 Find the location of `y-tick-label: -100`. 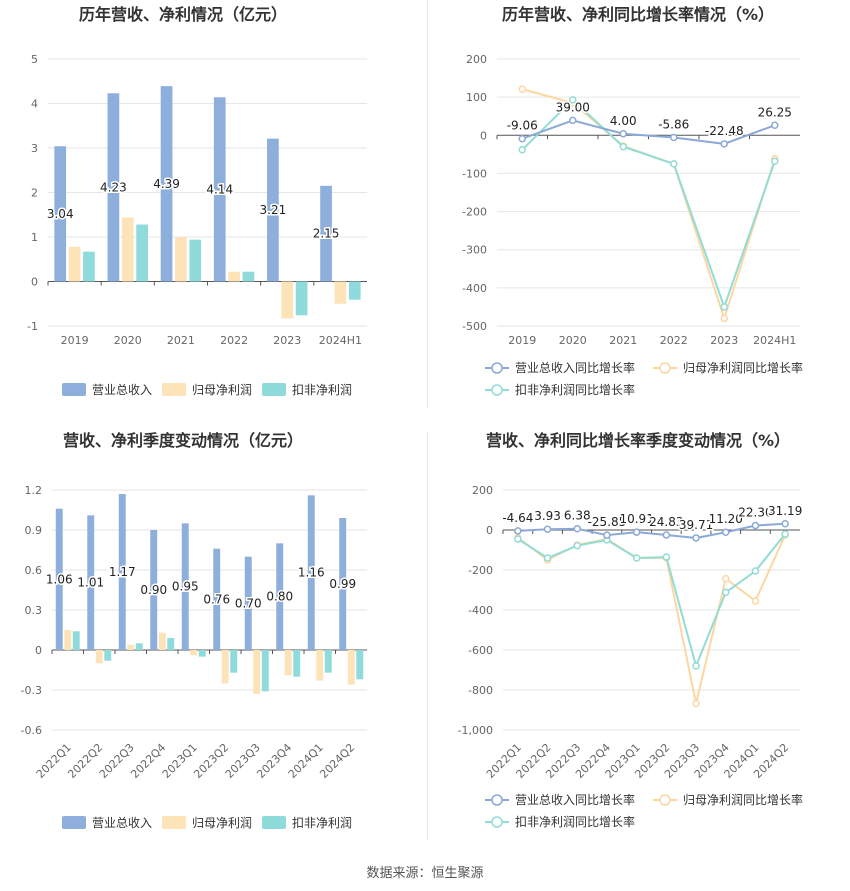

y-tick-label: -100 is located at coordinates (474, 173).